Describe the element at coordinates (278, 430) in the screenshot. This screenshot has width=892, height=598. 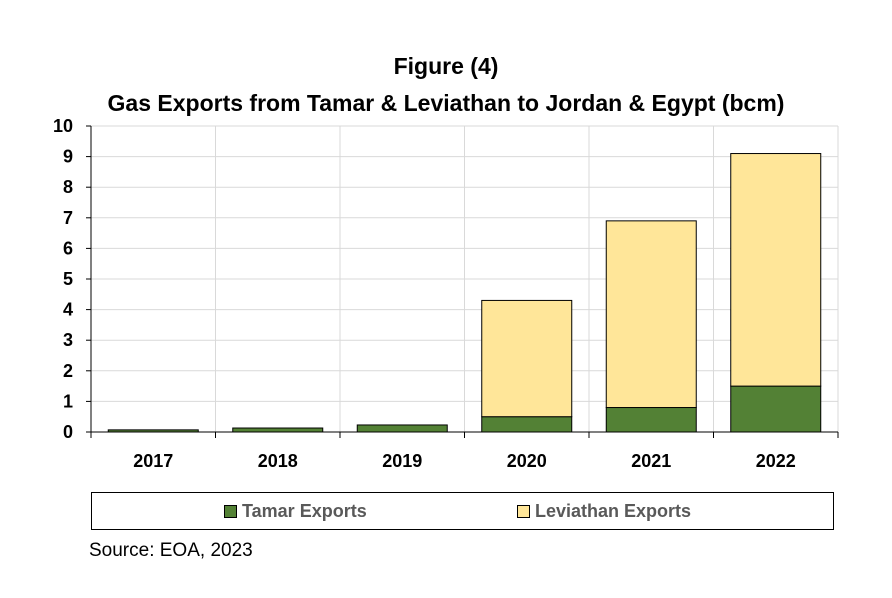
I see `bar-tamar-2018` at that location.